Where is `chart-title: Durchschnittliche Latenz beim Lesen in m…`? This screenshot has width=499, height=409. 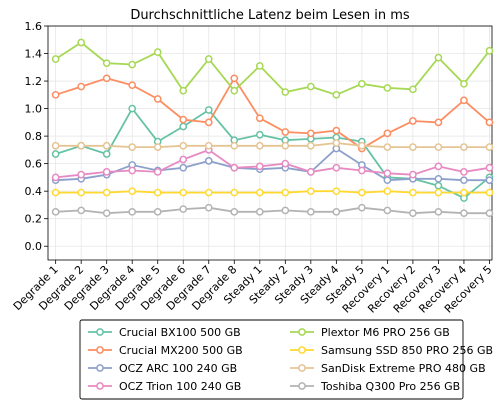
chart-title: Durchschnittliche Latenz beim Lesen in m… is located at coordinates (270, 15).